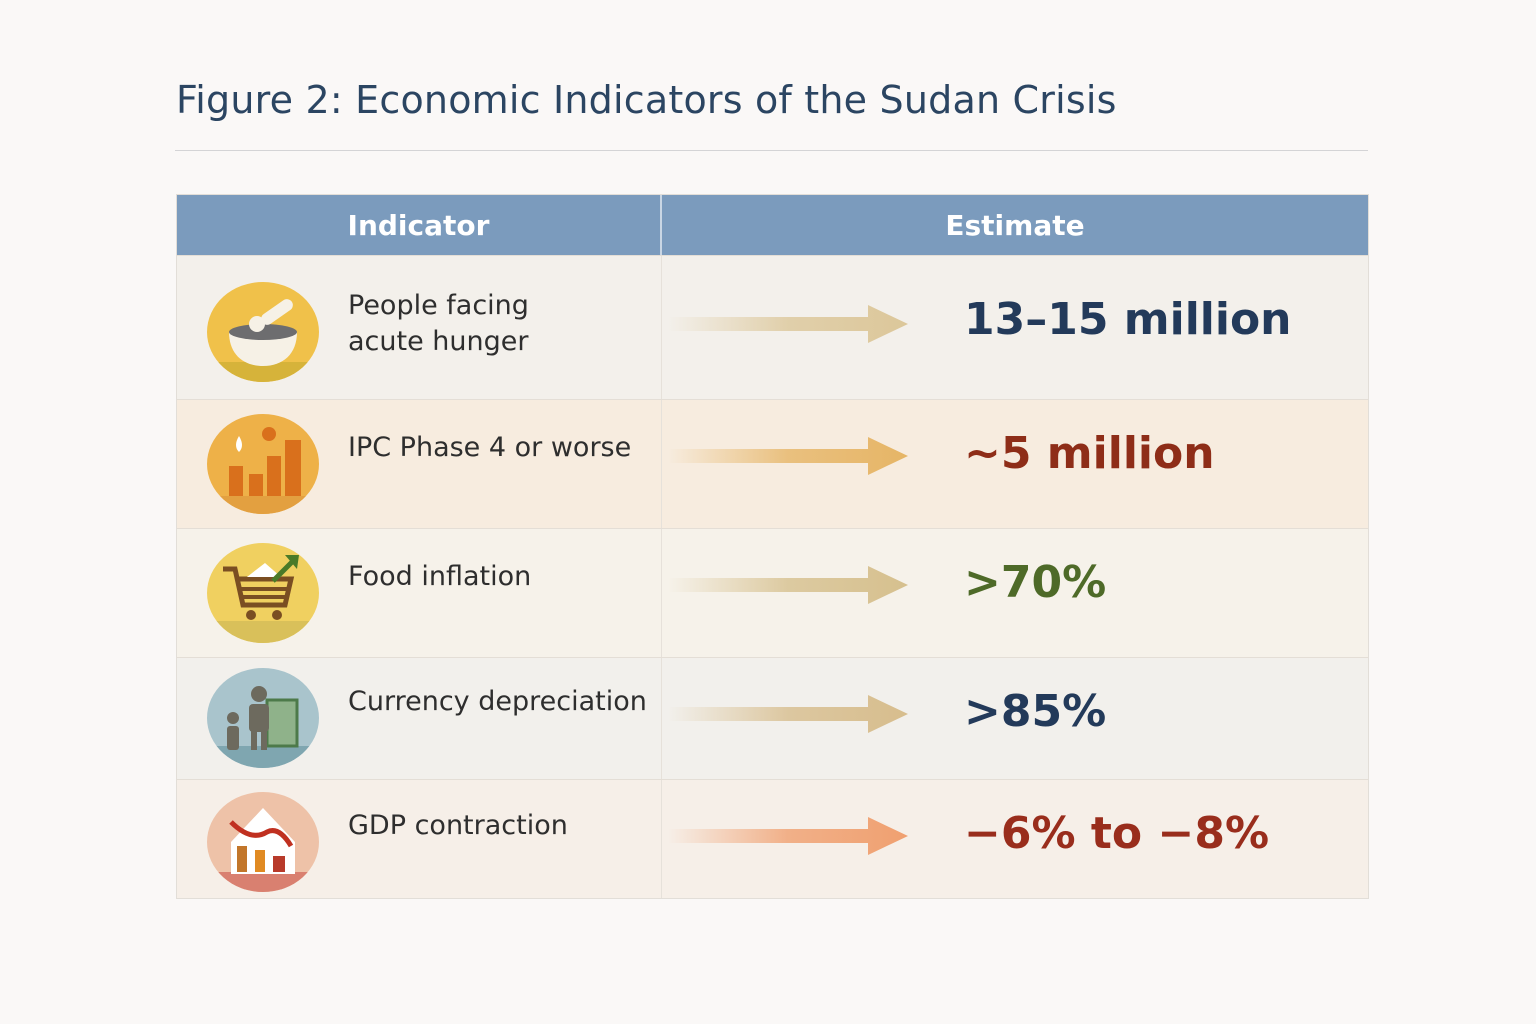 This screenshot has height=1024, width=1536. I want to click on table-row: People facing acute hunger 13–15 million, so click(772, 327).